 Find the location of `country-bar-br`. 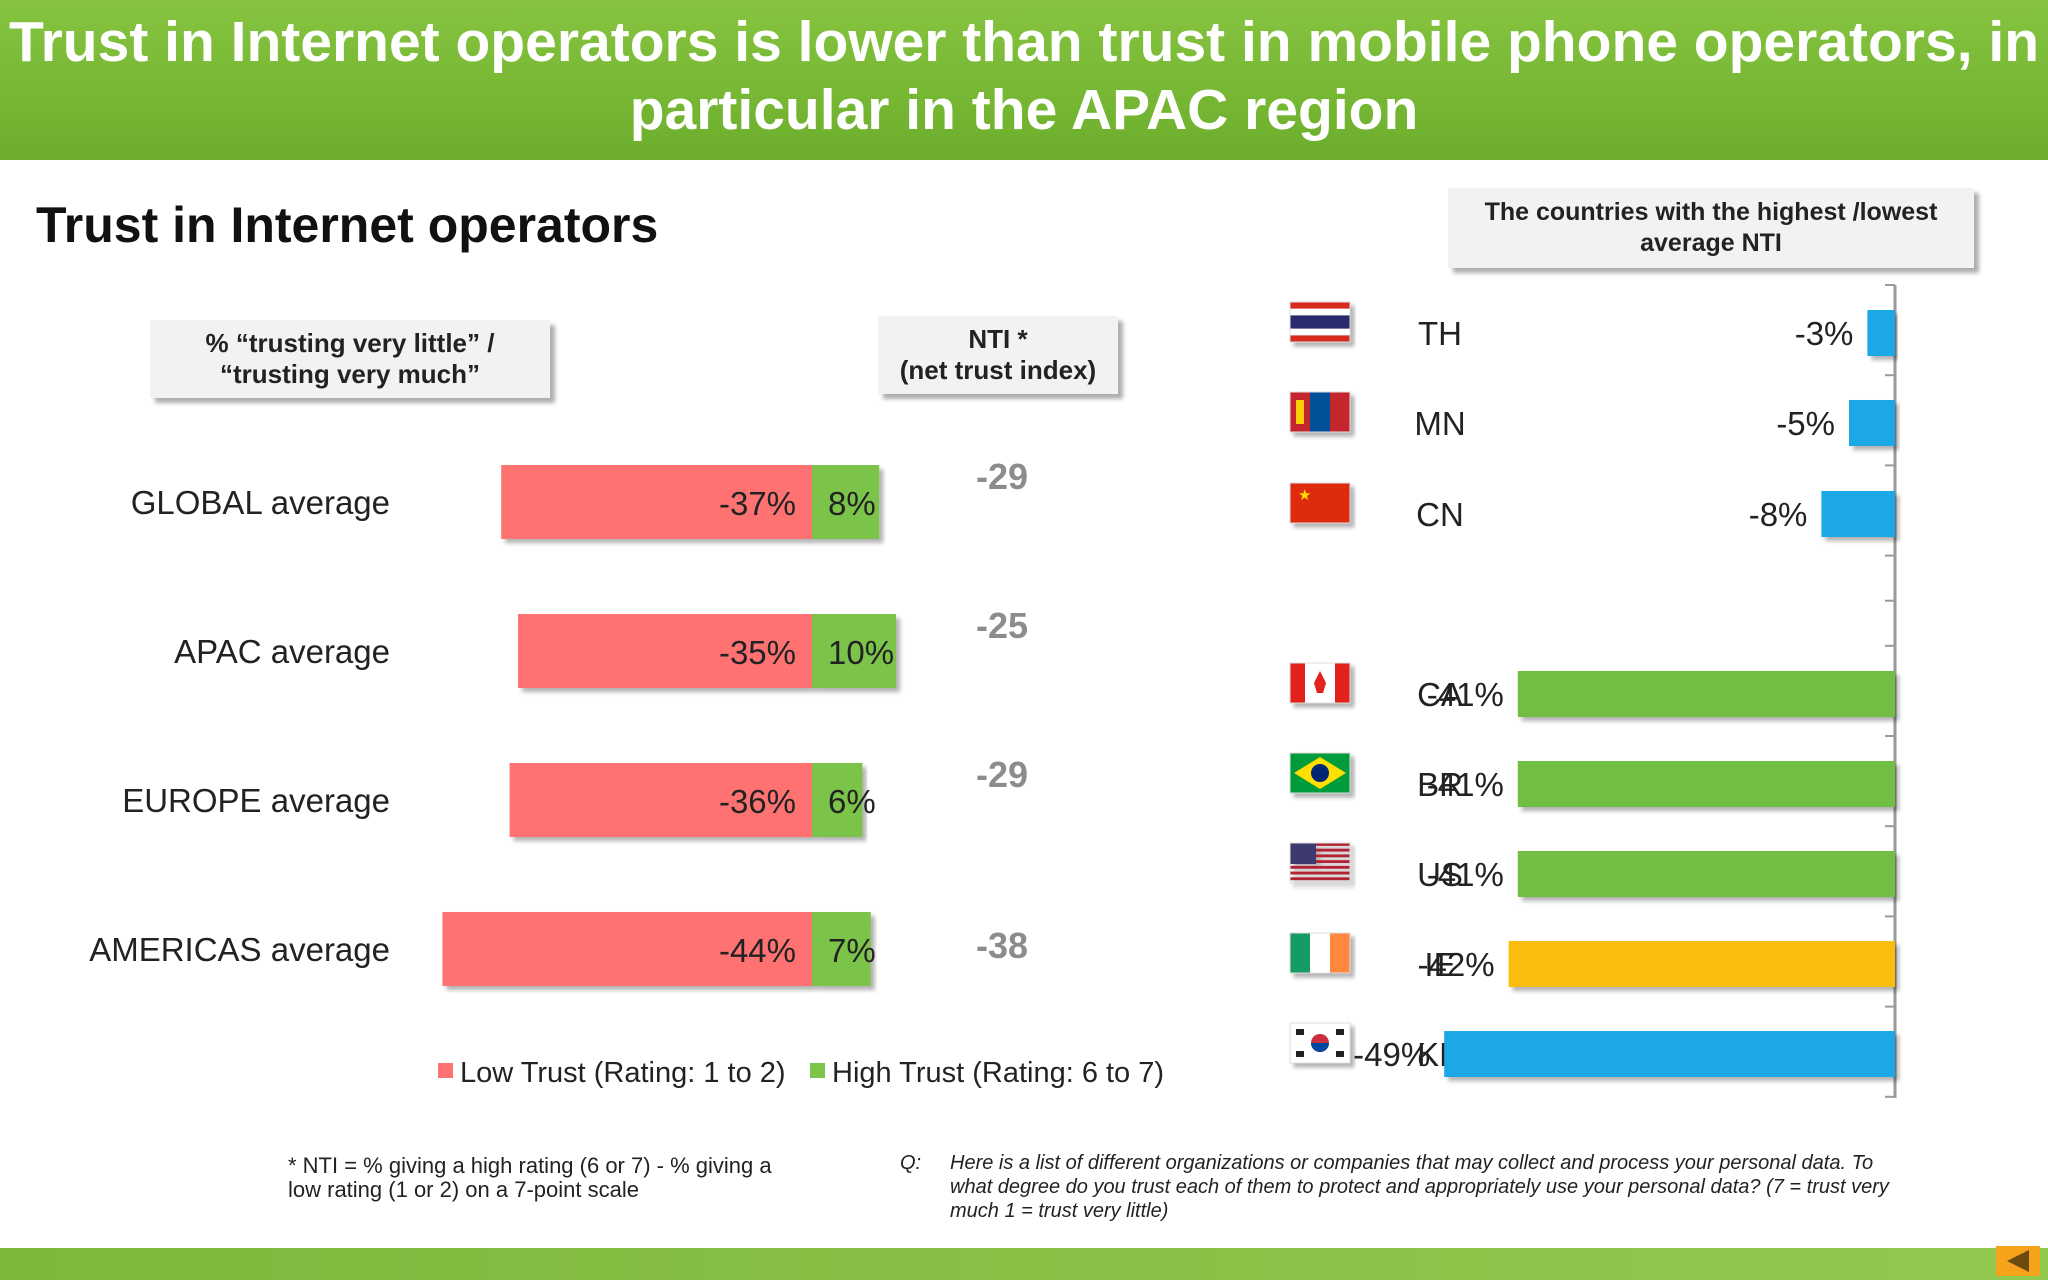

country-bar-br is located at coordinates (1706, 784).